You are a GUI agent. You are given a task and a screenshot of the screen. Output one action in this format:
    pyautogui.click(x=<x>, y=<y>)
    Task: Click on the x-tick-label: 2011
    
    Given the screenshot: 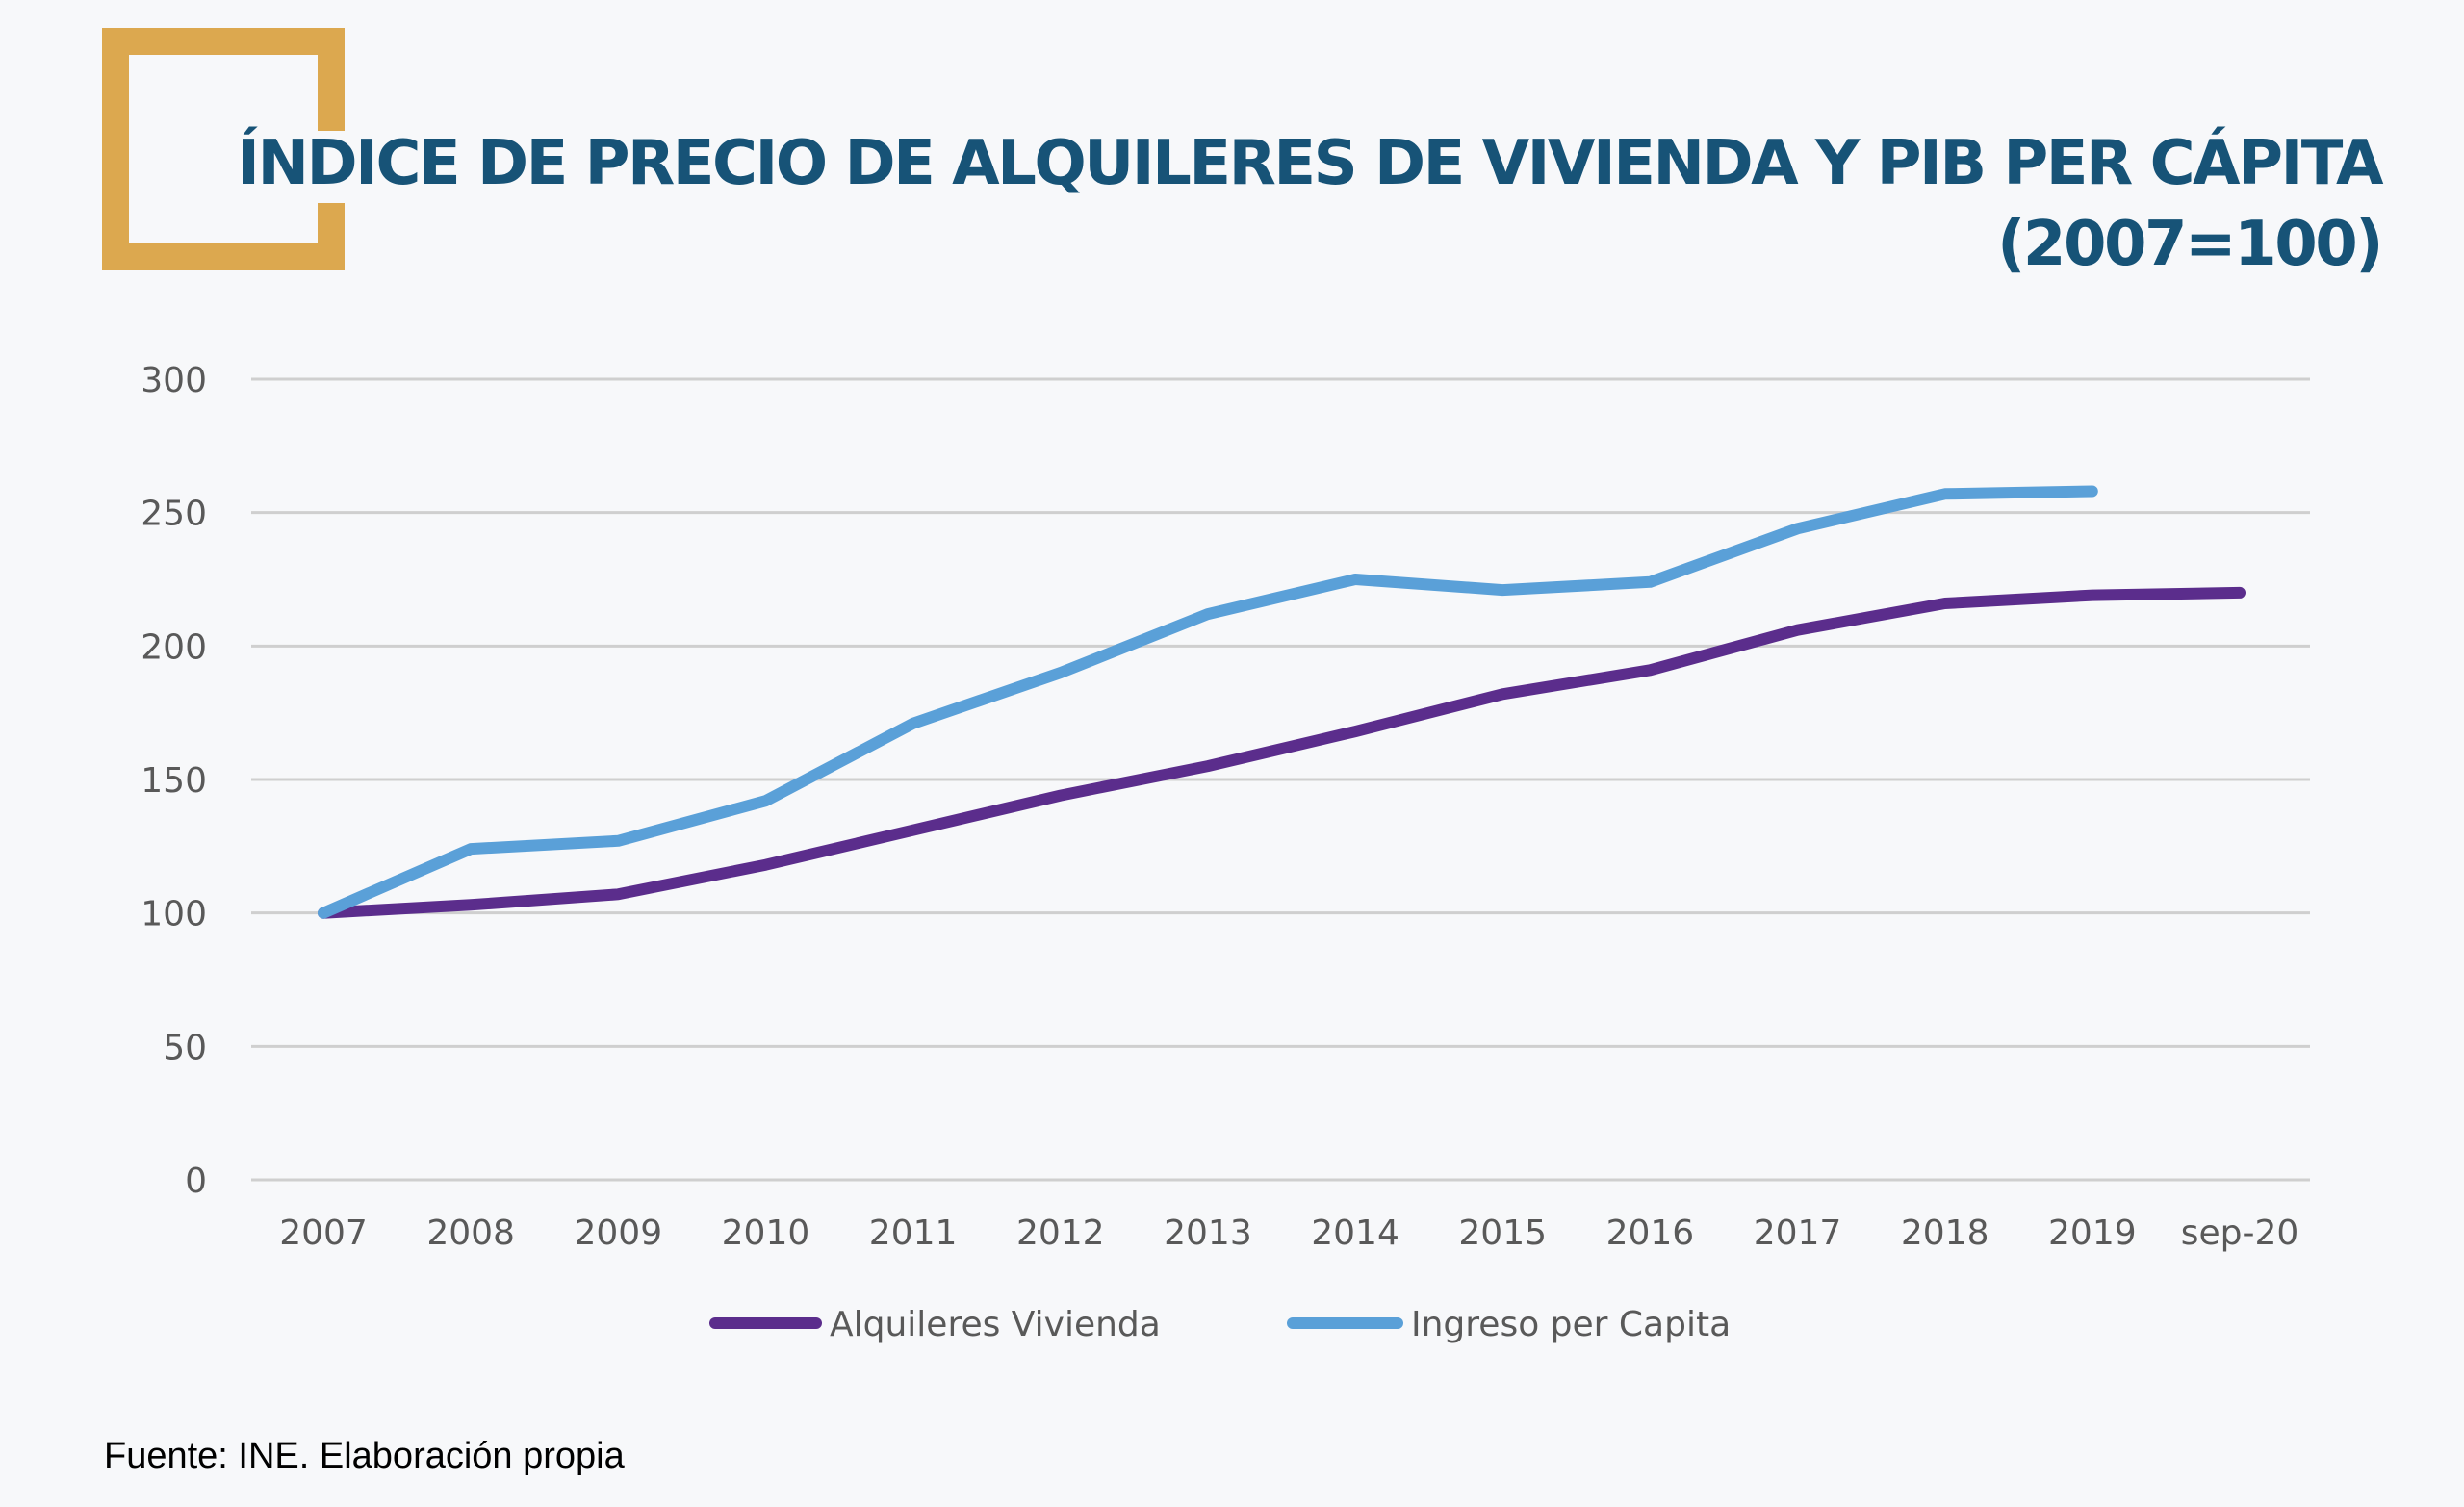 What is the action you would take?
    pyautogui.click(x=913, y=1233)
    